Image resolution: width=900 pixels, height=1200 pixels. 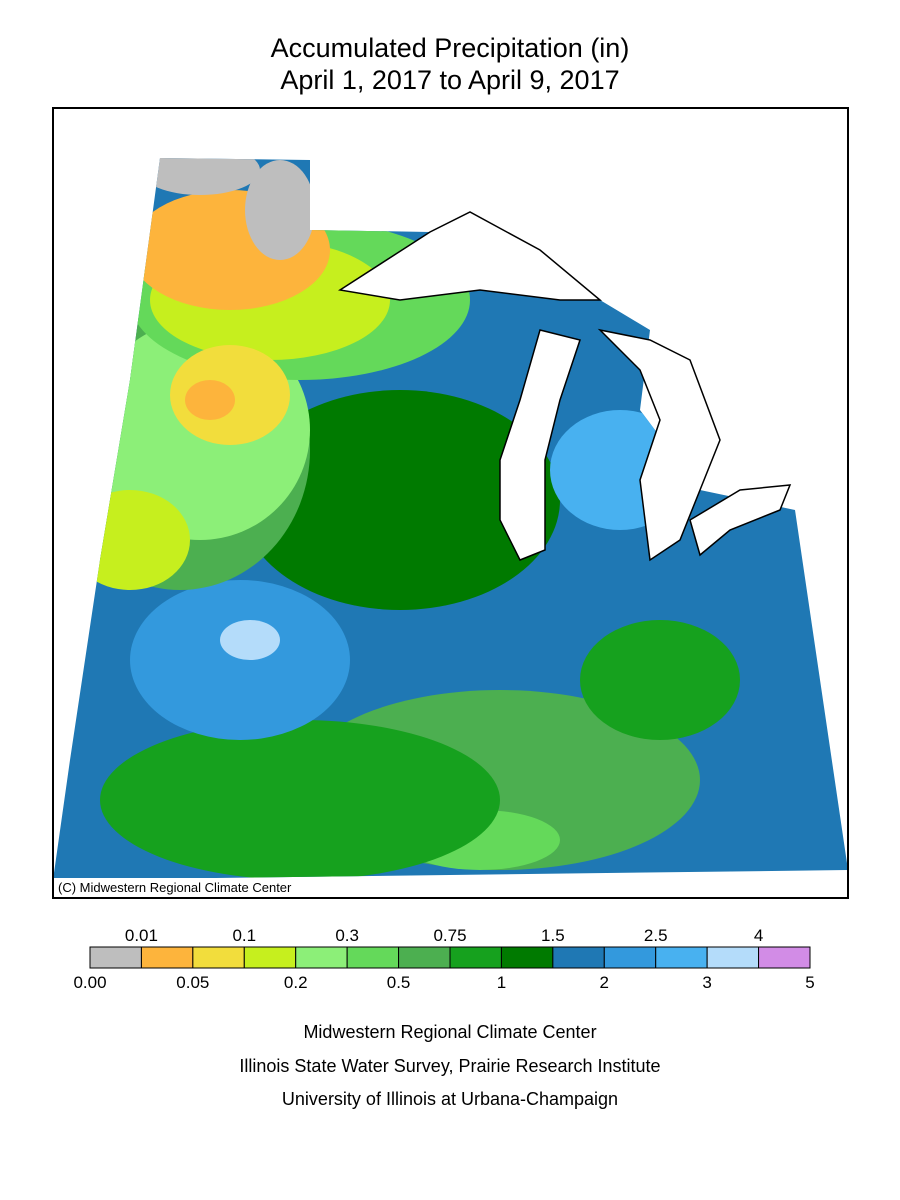 What do you see at coordinates (656, 935) in the screenshot?
I see `legend-label: 2.5` at bounding box center [656, 935].